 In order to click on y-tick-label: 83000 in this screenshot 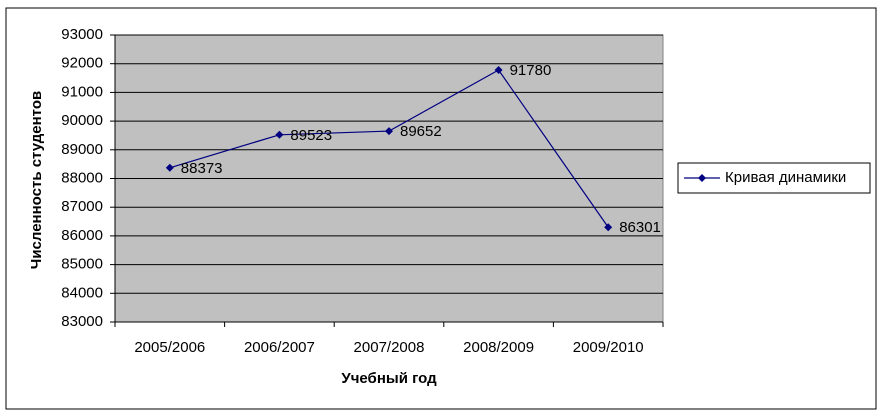, I will do `click(82, 321)`.